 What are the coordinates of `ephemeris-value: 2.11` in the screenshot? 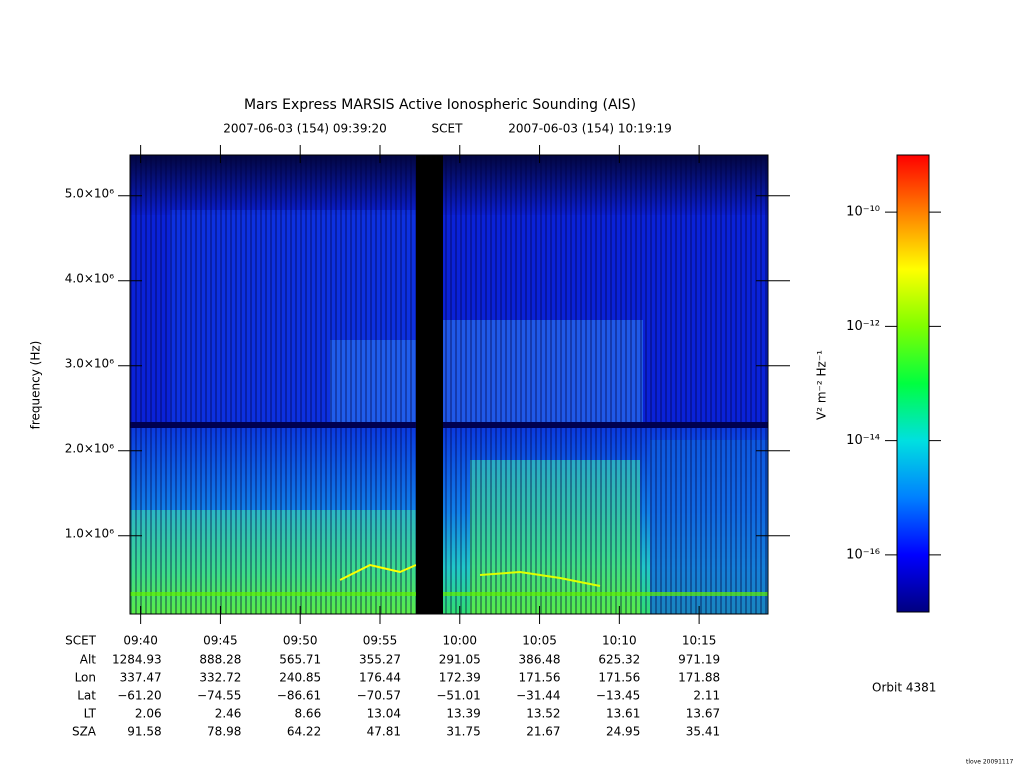 It's located at (706, 696).